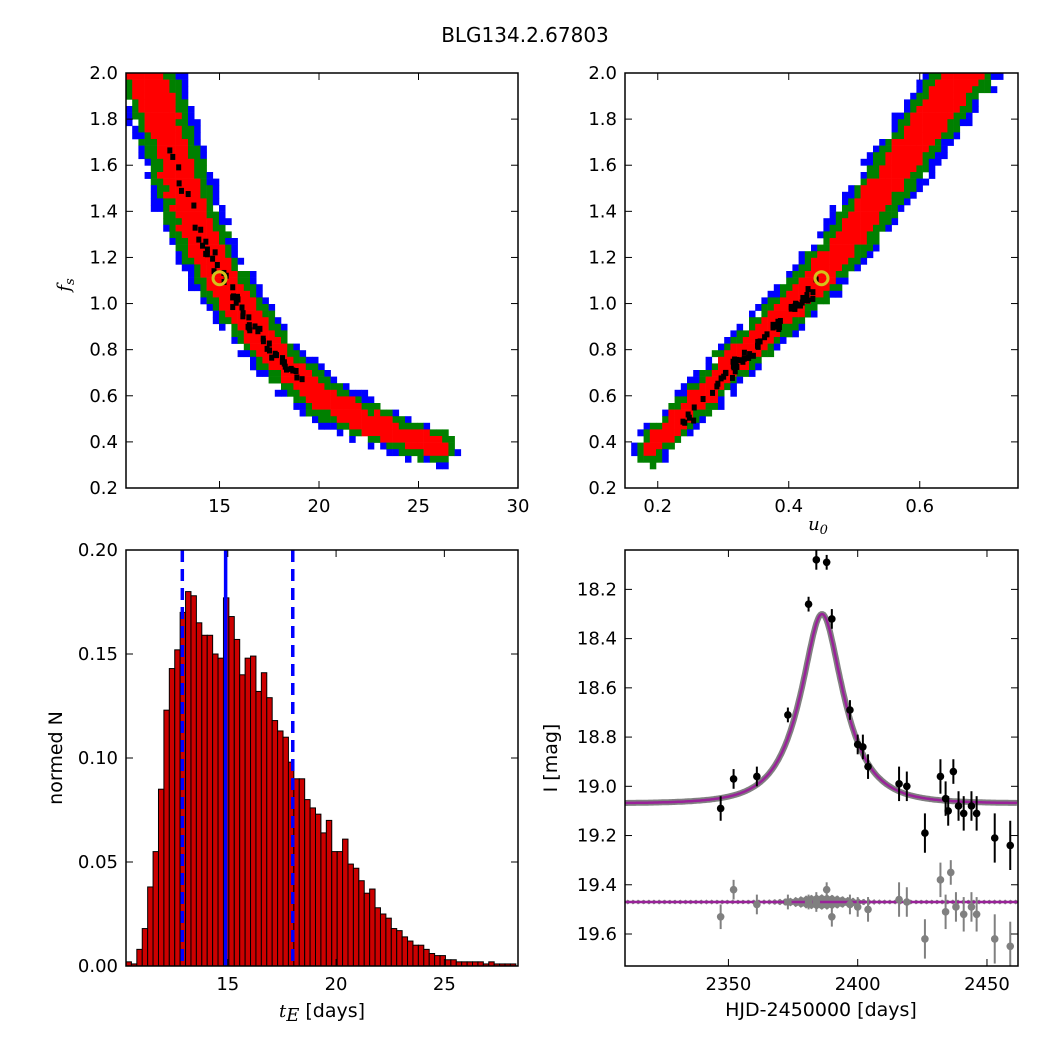  What do you see at coordinates (826, 562) in the screenshot?
I see `data-point` at bounding box center [826, 562].